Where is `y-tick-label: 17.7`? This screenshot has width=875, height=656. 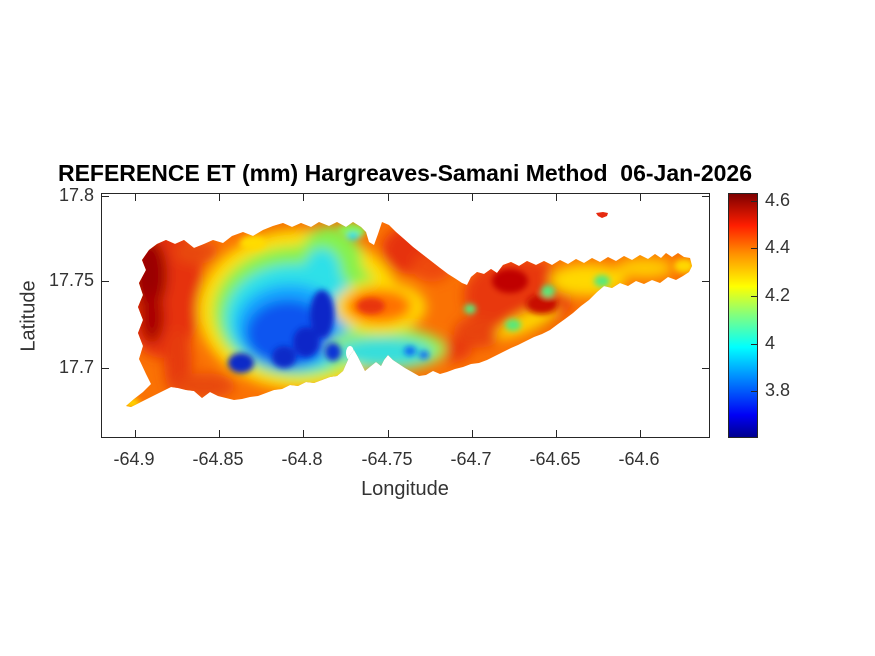
y-tick-label: 17.7 is located at coordinates (76, 367).